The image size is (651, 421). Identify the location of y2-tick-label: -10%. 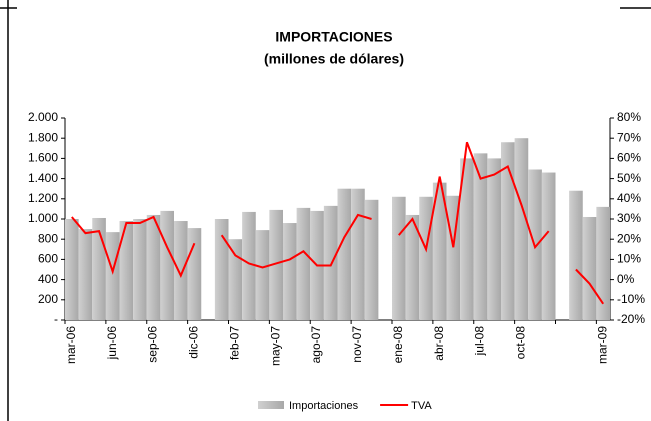
(631, 299).